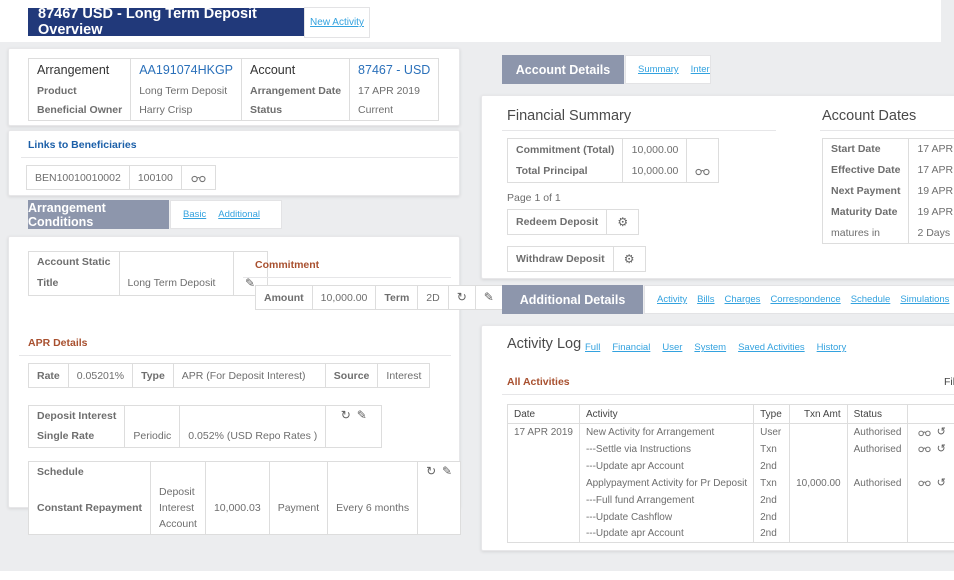 The height and width of the screenshot is (580, 954). Describe the element at coordinates (710, 347) in the screenshot. I see `system-link: System` at that location.